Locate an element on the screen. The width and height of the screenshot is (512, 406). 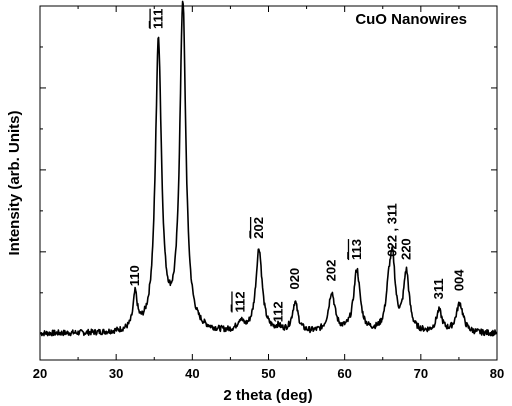
y-axis-label: Intensity (arb. Units) is located at coordinates (14, 182).